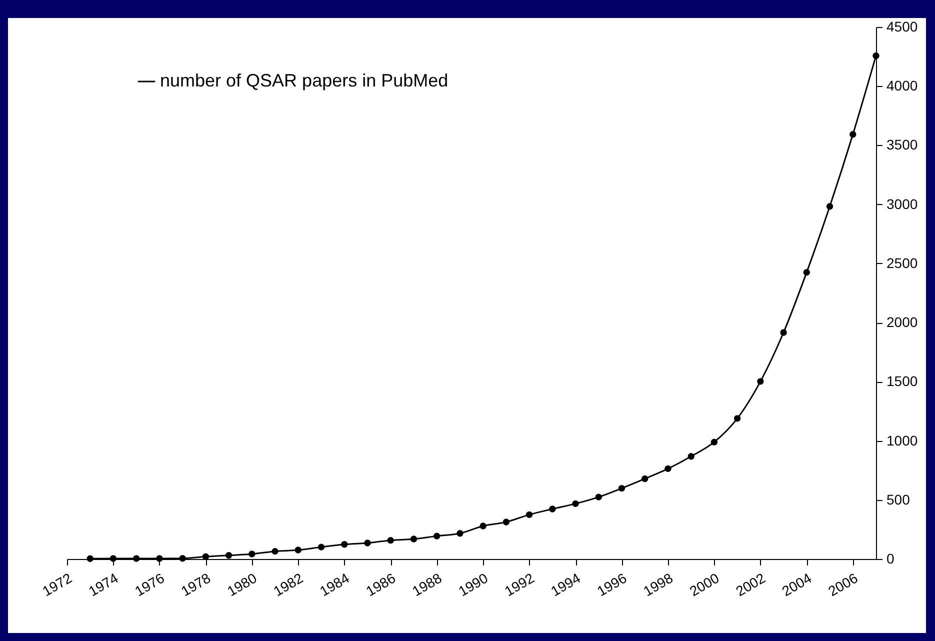 The image size is (935, 641). Describe the element at coordinates (196, 585) in the screenshot. I see `x-tick-label: 1978` at that location.